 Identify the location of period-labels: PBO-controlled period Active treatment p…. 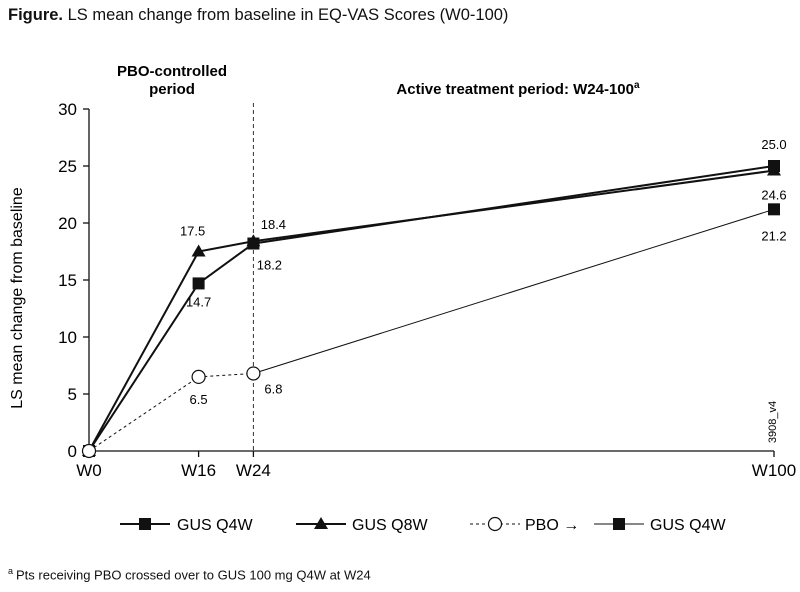
(378, 80).